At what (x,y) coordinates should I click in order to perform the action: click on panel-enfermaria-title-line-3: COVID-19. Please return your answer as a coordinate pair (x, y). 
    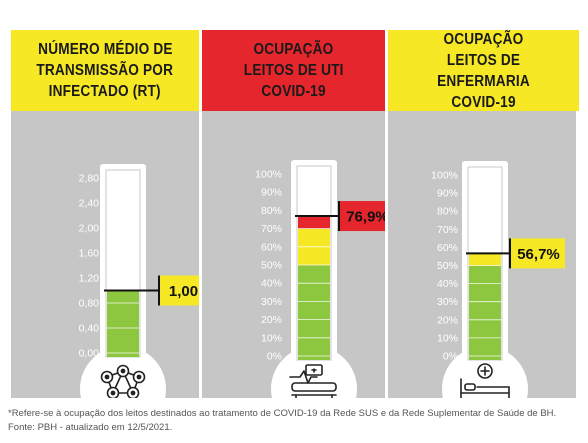
    Looking at the image, I should click on (483, 102).